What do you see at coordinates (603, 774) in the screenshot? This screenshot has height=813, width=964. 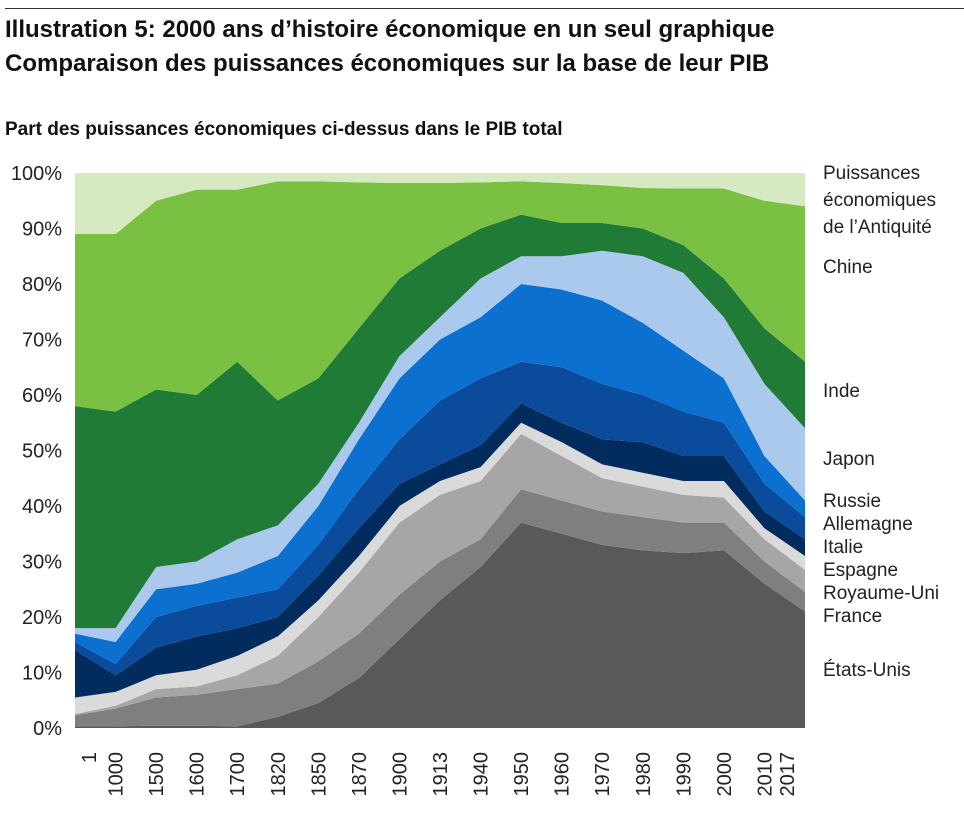 I see `x-tick-label: 1970` at bounding box center [603, 774].